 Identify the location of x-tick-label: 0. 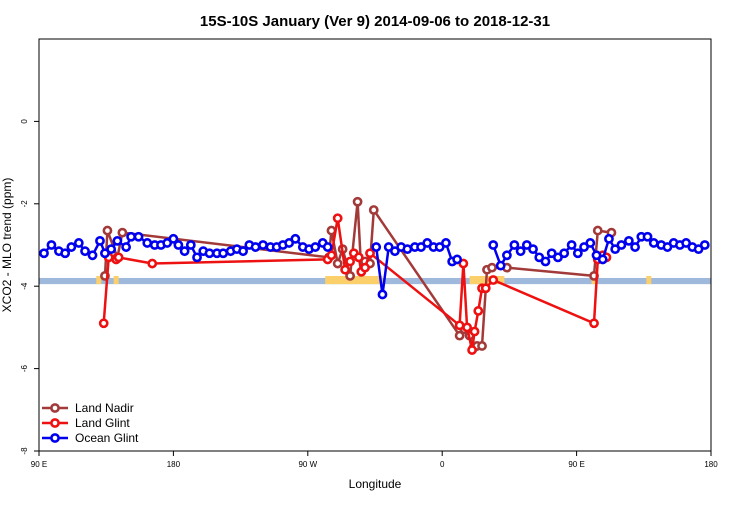
(442, 464).